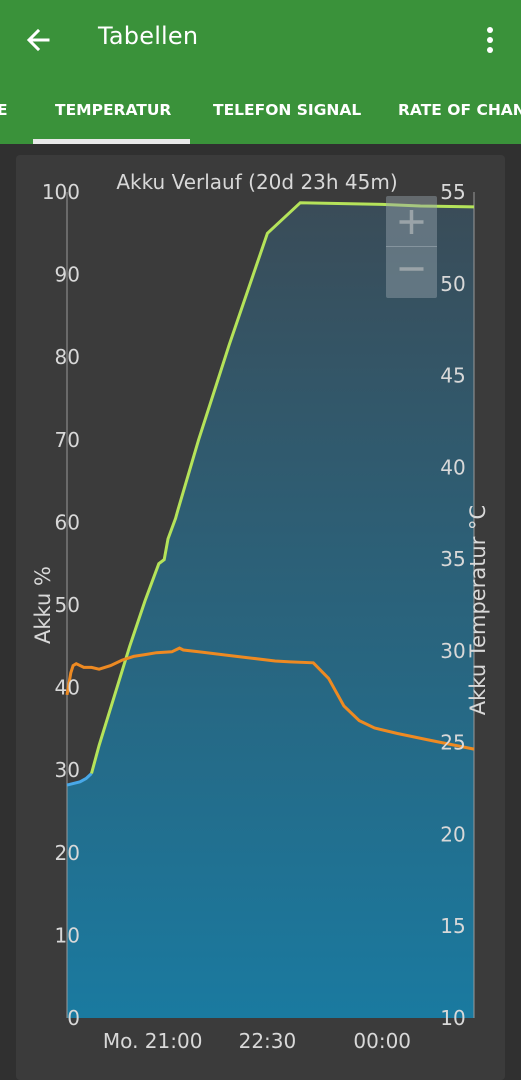  Describe the element at coordinates (260, 40) in the screenshot. I see `app-bar: Tabellen` at that location.